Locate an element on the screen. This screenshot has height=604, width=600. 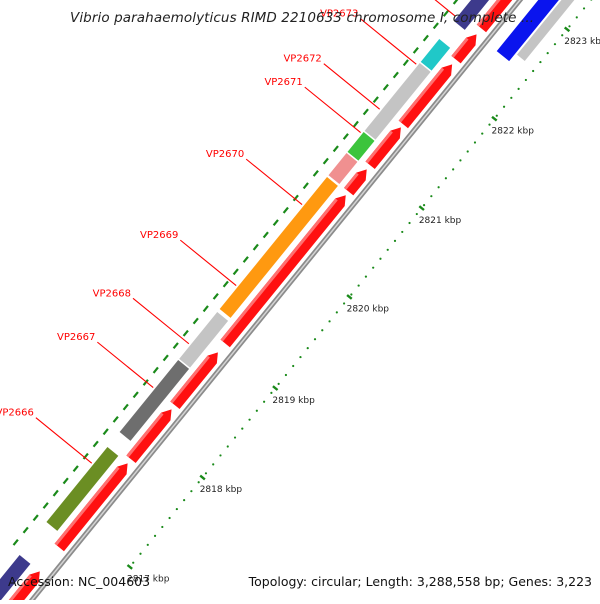
kbp-label-6: 2823 kbp is located at coordinates (582, 42).